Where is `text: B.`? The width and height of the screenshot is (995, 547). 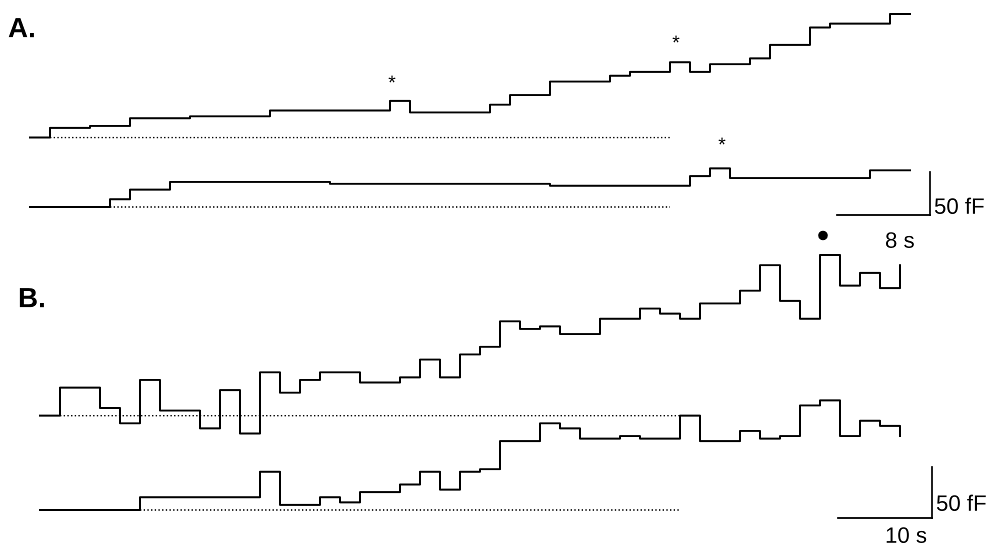
text: B. is located at coordinates (32, 298).